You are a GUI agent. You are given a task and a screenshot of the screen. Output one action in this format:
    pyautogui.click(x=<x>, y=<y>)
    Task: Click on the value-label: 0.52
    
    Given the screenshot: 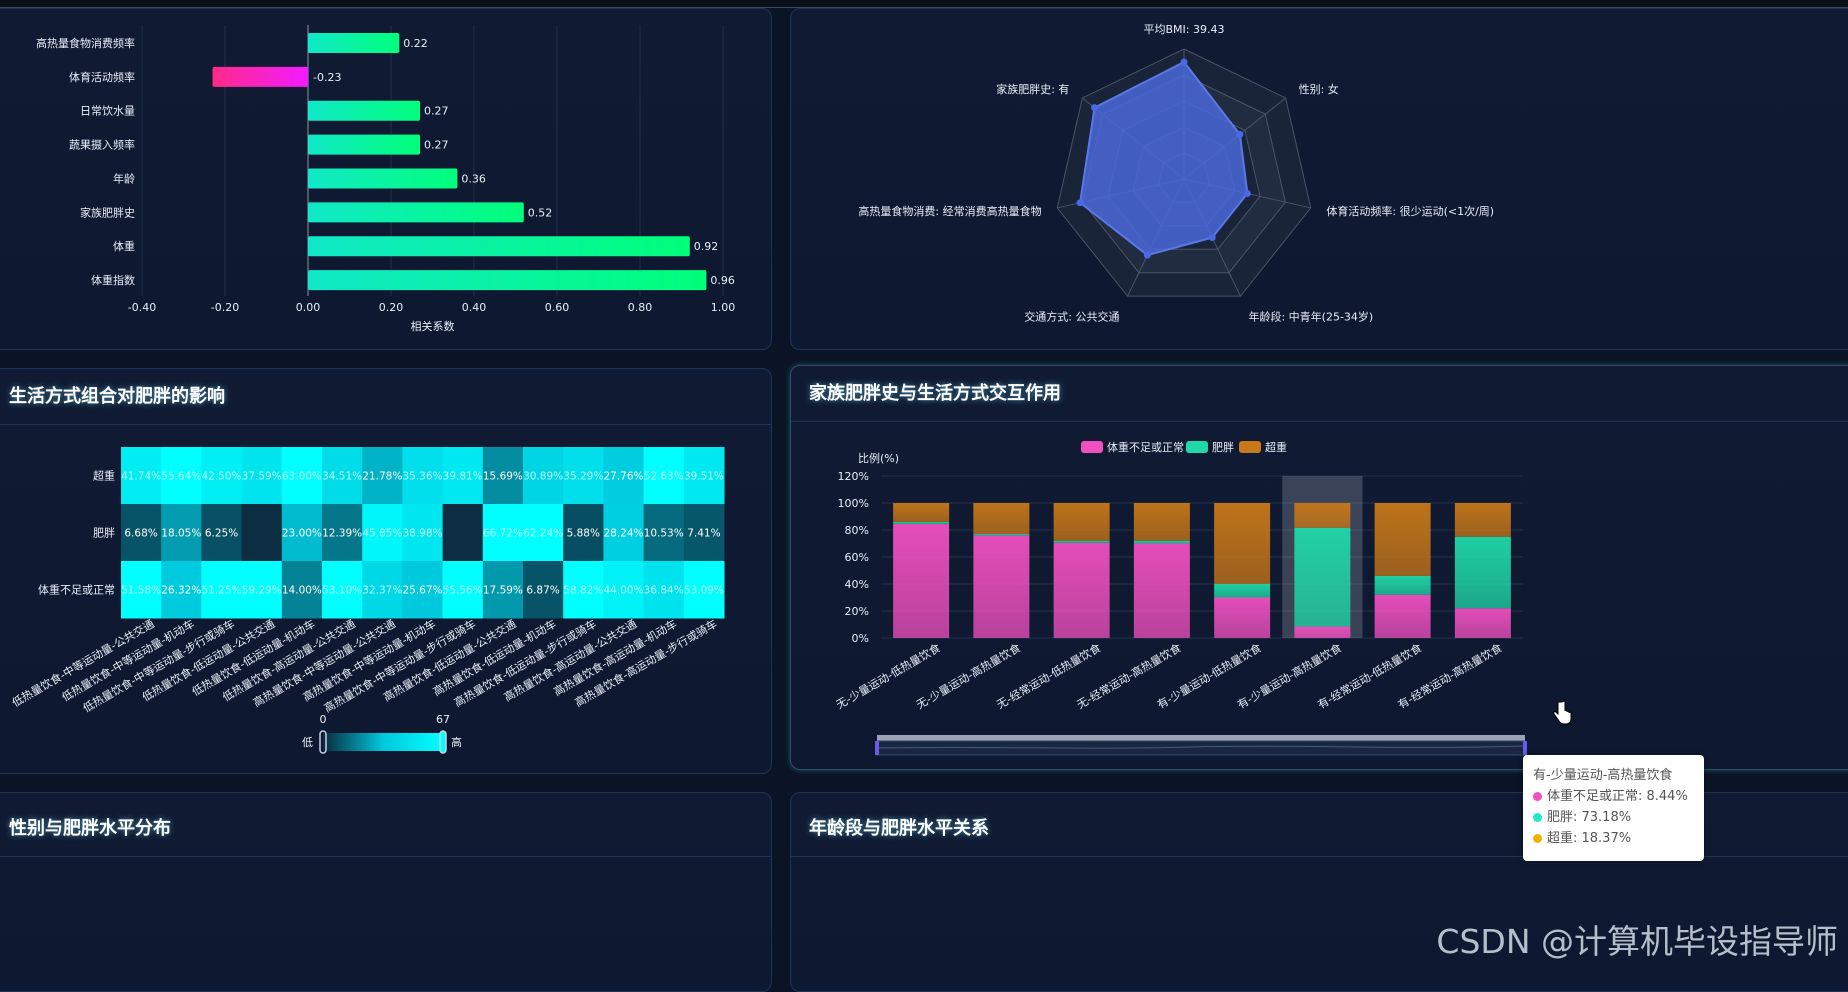 What is the action you would take?
    pyautogui.click(x=540, y=212)
    